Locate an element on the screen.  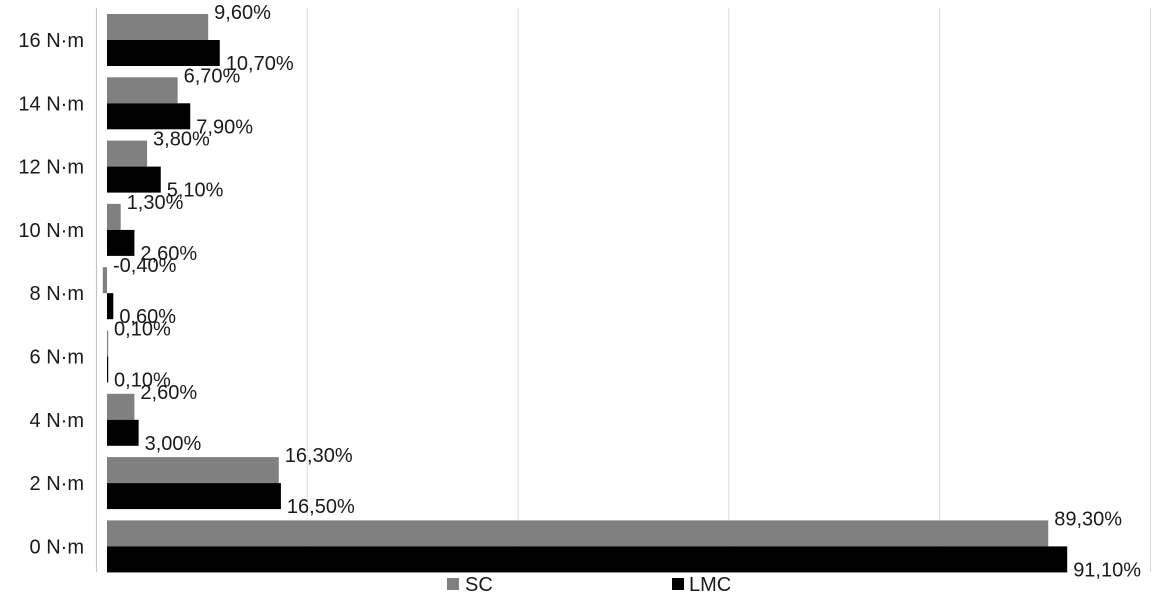
data-label-sc: 2,60% is located at coordinates (168, 393).